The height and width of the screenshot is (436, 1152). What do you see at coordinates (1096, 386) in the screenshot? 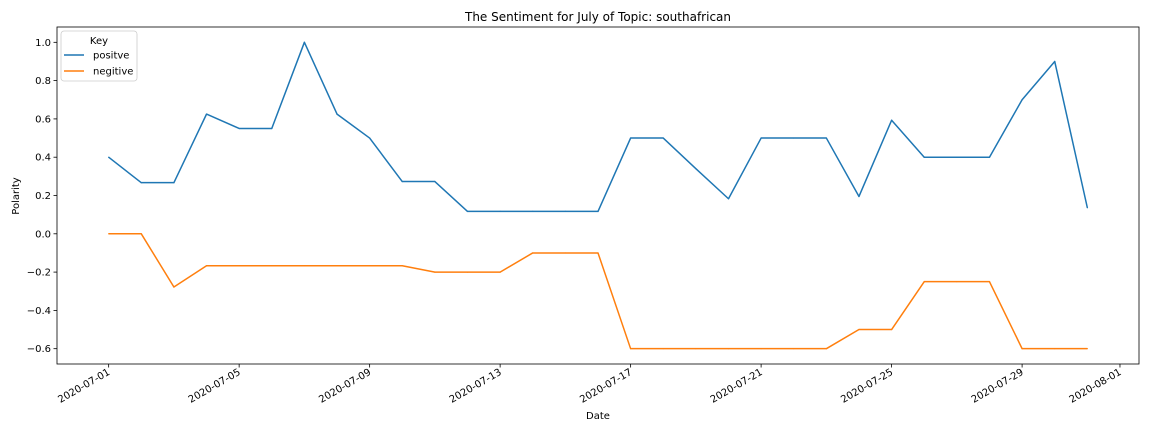
I see `x-tick-label: 2020-08-01` at bounding box center [1096, 386].